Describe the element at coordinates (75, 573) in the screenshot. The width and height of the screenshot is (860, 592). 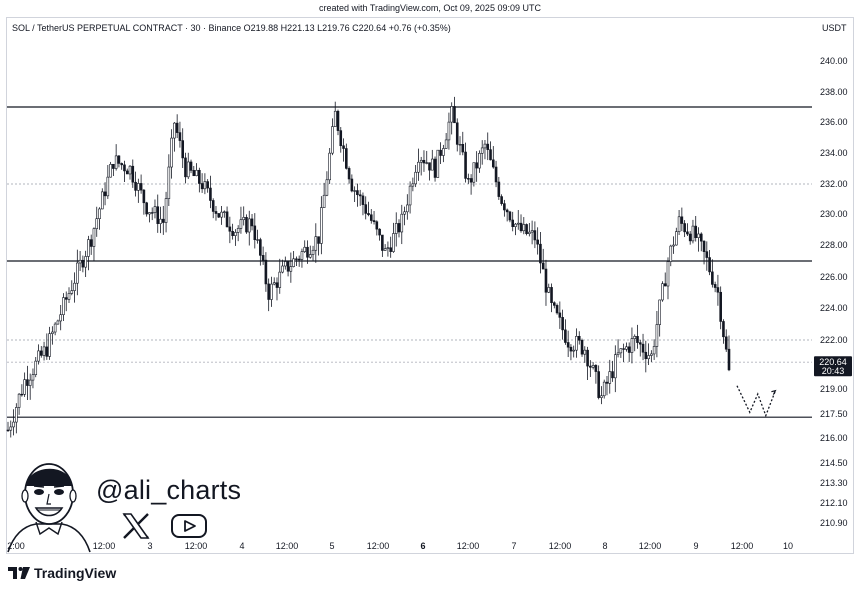
I see `watermark-text: TradingView` at that location.